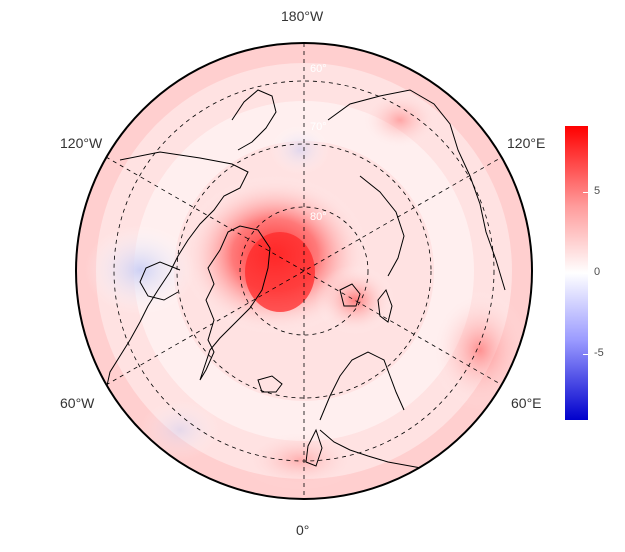  Describe the element at coordinates (314, 447) in the screenshot. I see `uk-coast` at that location.